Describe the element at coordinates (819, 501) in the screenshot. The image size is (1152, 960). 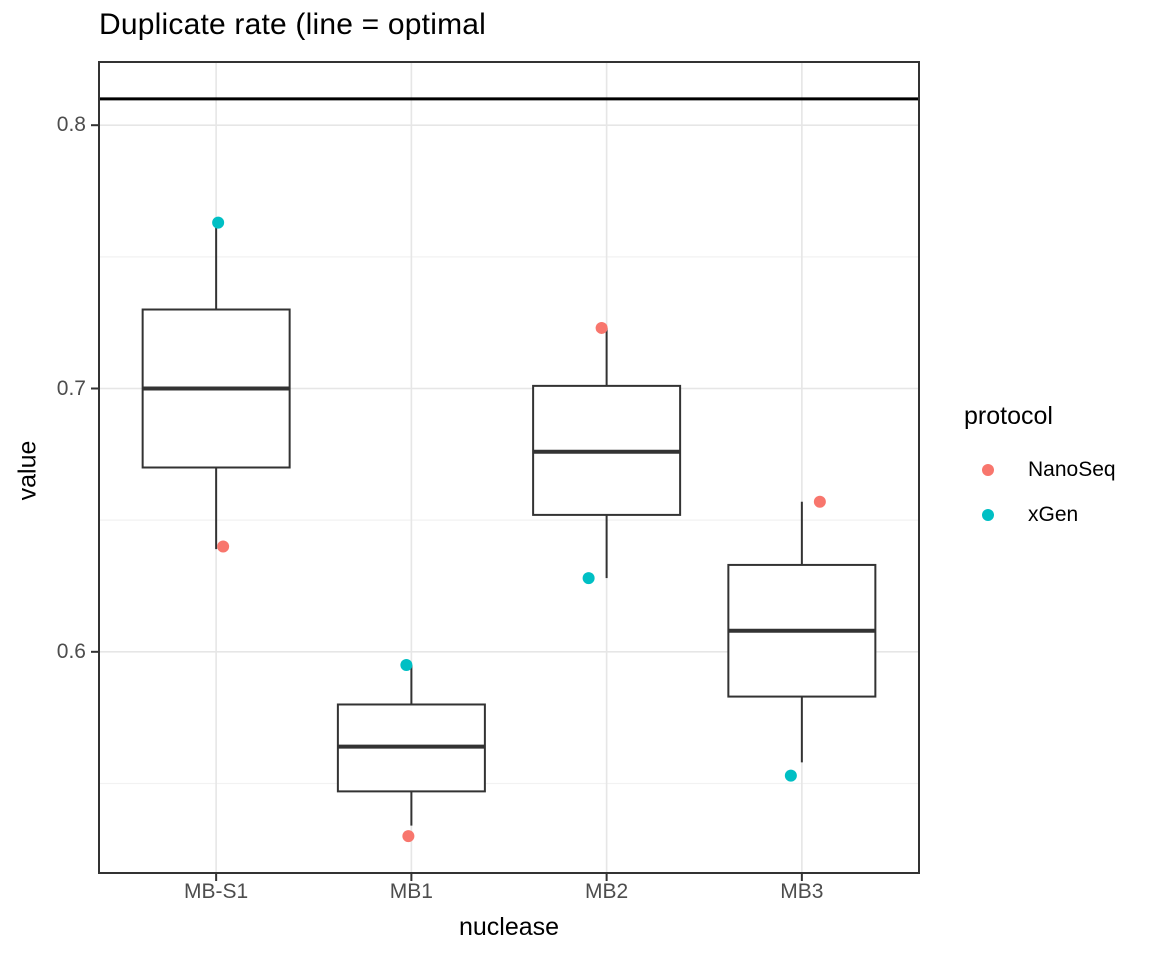
I see `data-point-MB3-NanoSeq` at that location.